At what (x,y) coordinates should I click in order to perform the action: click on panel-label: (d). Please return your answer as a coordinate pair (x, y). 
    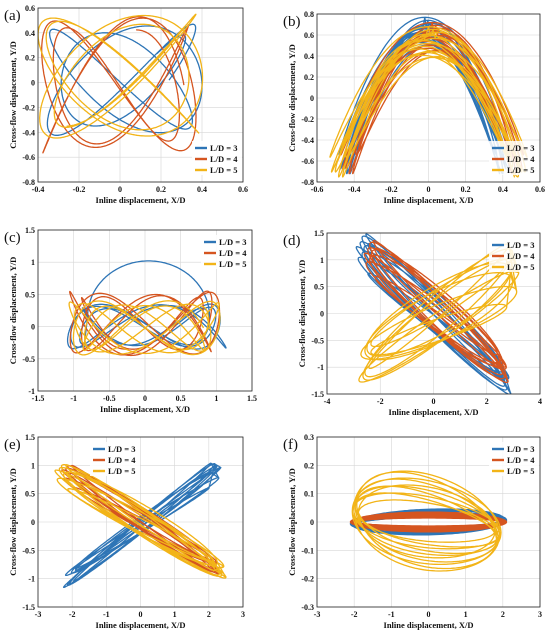
    Looking at the image, I should click on (292, 241).